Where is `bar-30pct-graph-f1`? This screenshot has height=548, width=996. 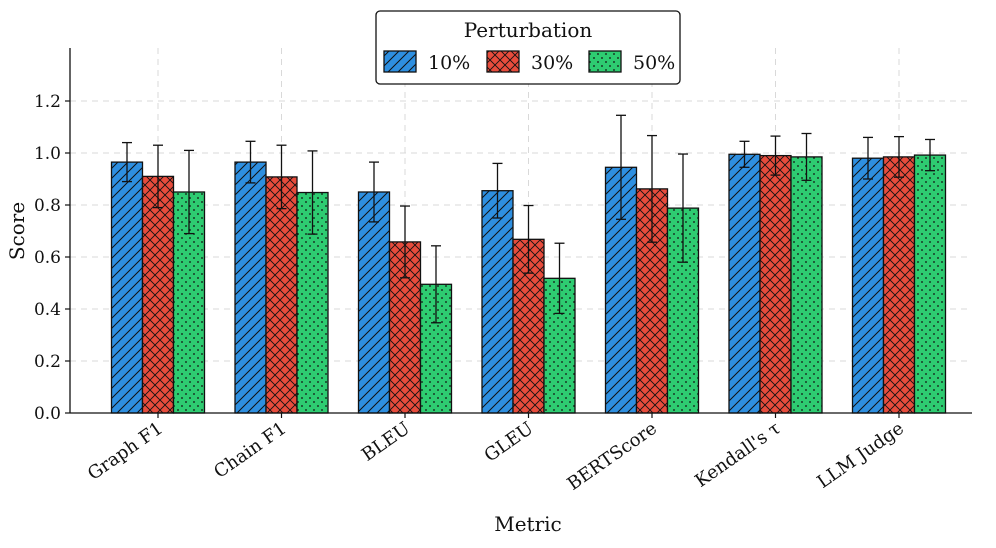
bar-30pct-graph-f1 is located at coordinates (158, 294).